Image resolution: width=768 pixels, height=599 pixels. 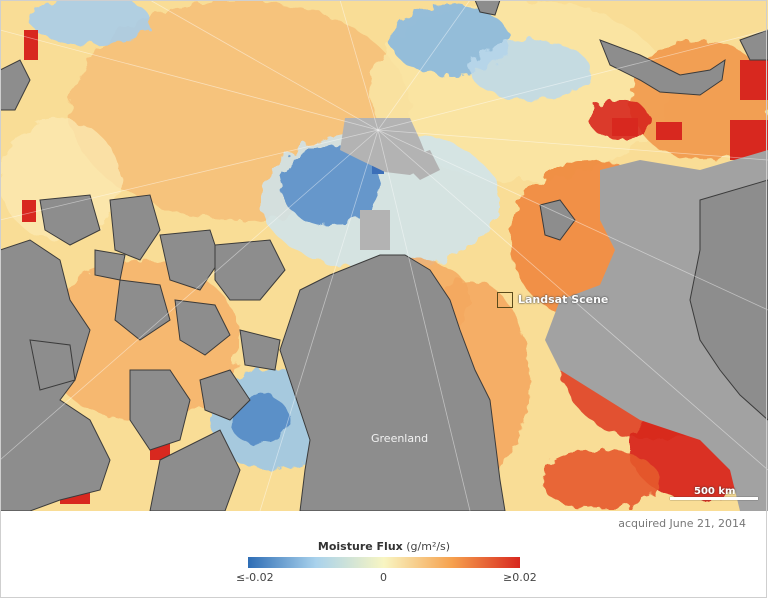 I want to click on legend-max-label: ≥0.02, so click(x=520, y=577).